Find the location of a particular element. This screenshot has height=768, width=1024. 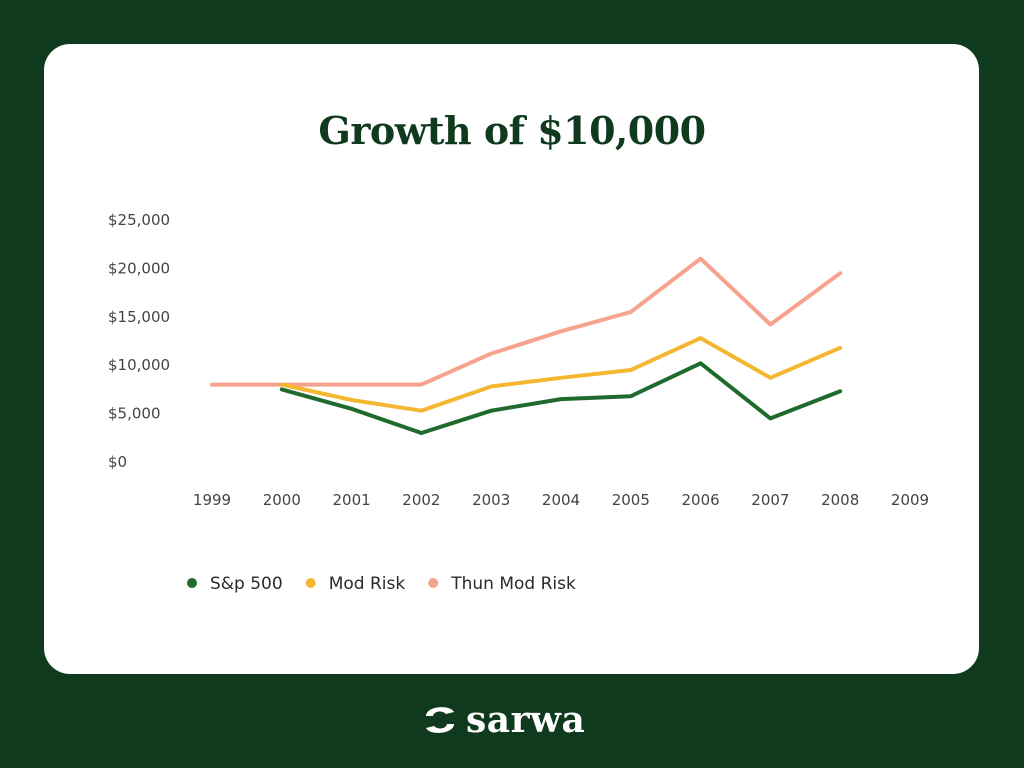

series-lines is located at coordinates (526, 345).